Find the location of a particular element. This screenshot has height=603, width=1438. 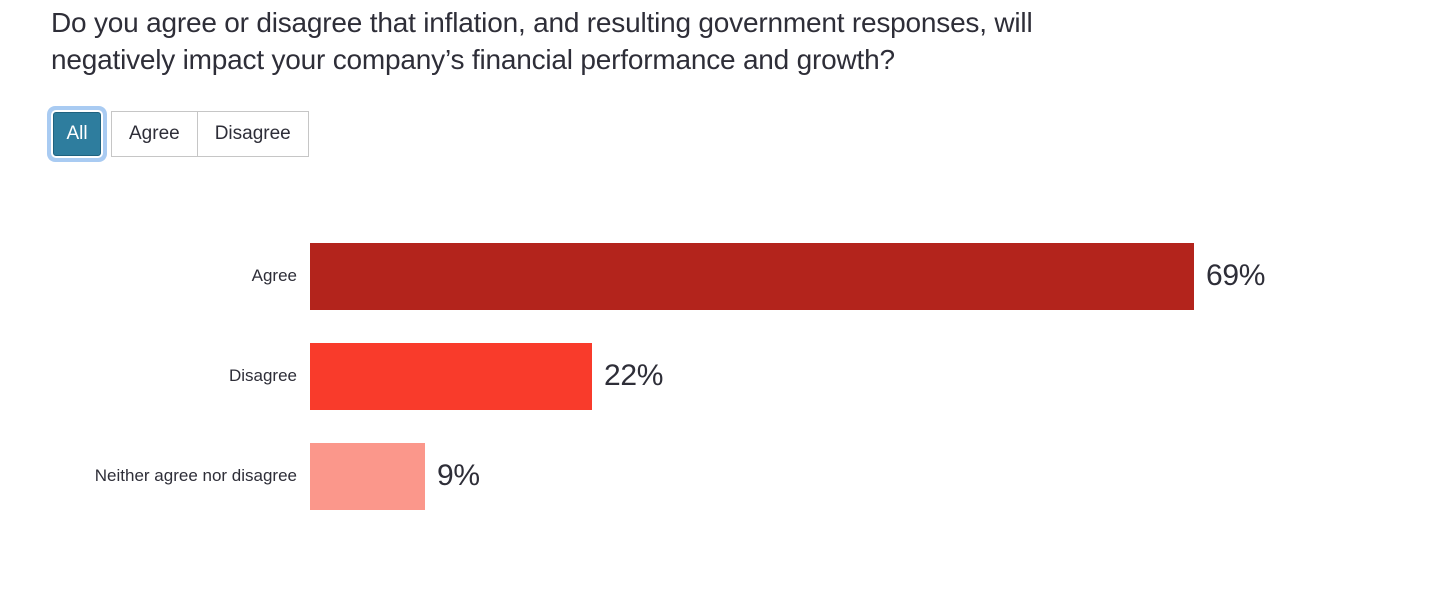

filter-disagree-button: Disagree is located at coordinates (252, 134).